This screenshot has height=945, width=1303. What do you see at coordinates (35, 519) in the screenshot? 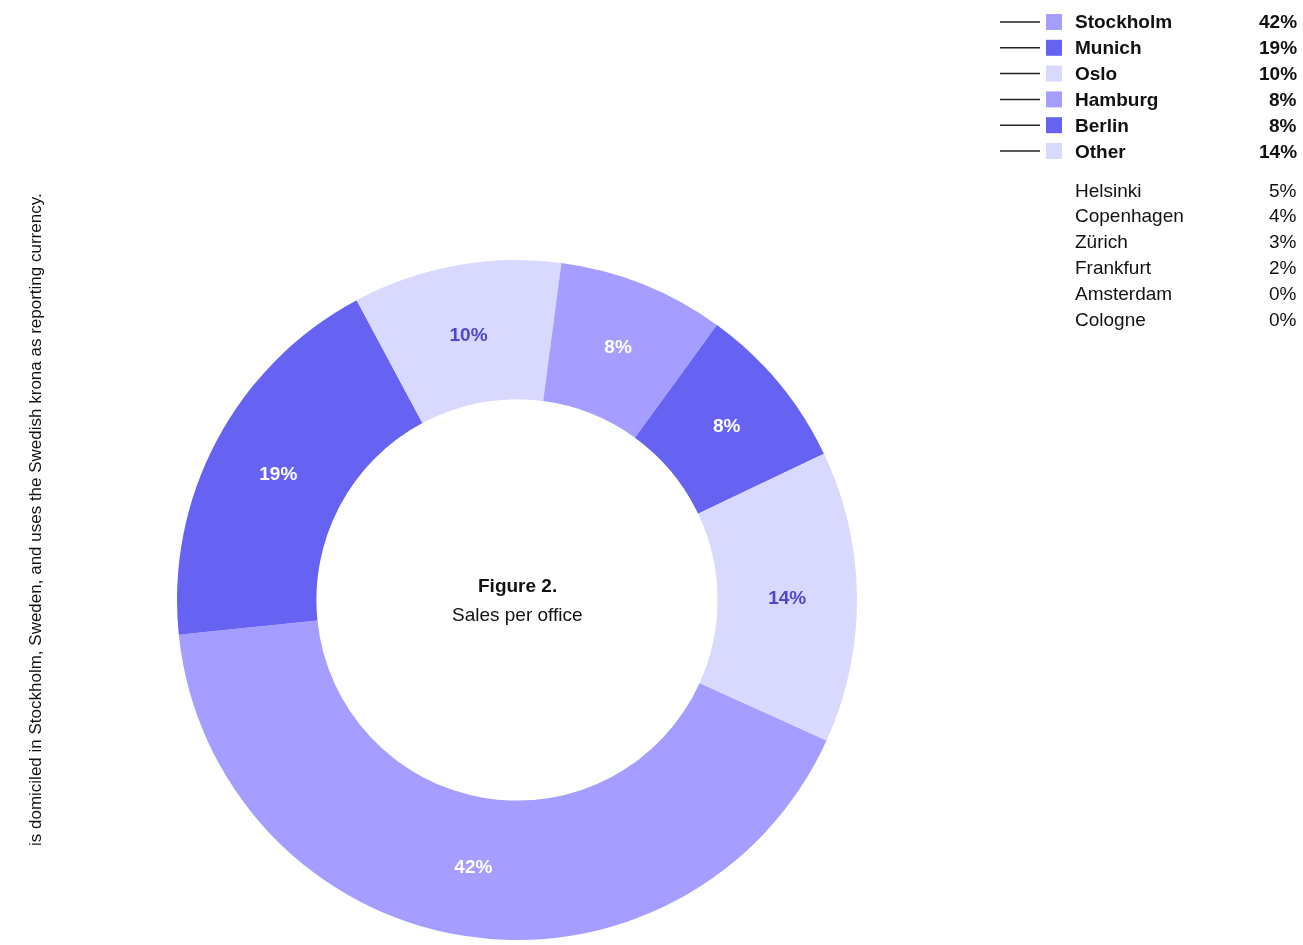
I see `text: is domiciled in Stockholm, Sweden, and uses the Swedish krona as reporting currency.` at bounding box center [35, 519].